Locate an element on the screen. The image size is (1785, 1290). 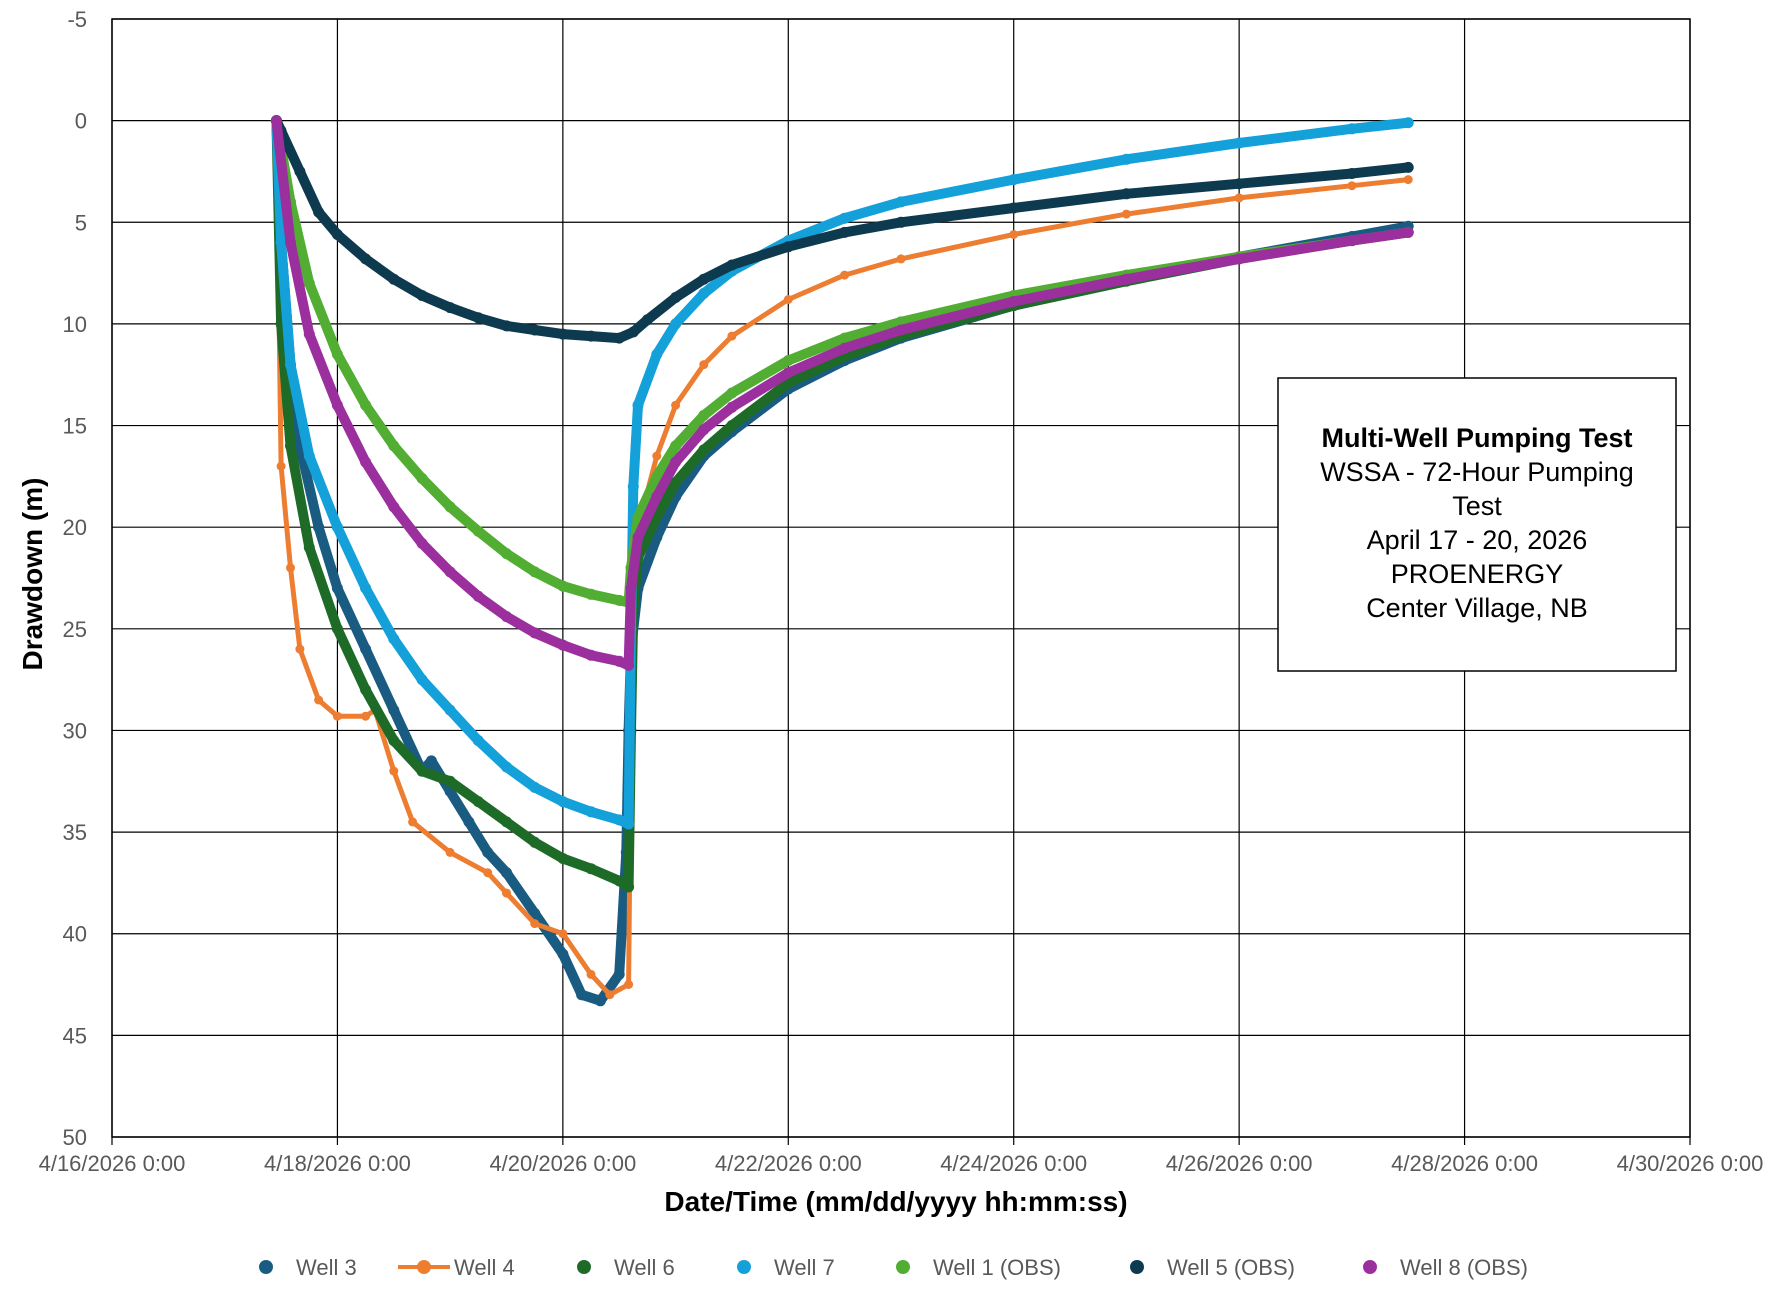
series-line is located at coordinates (842, 229).